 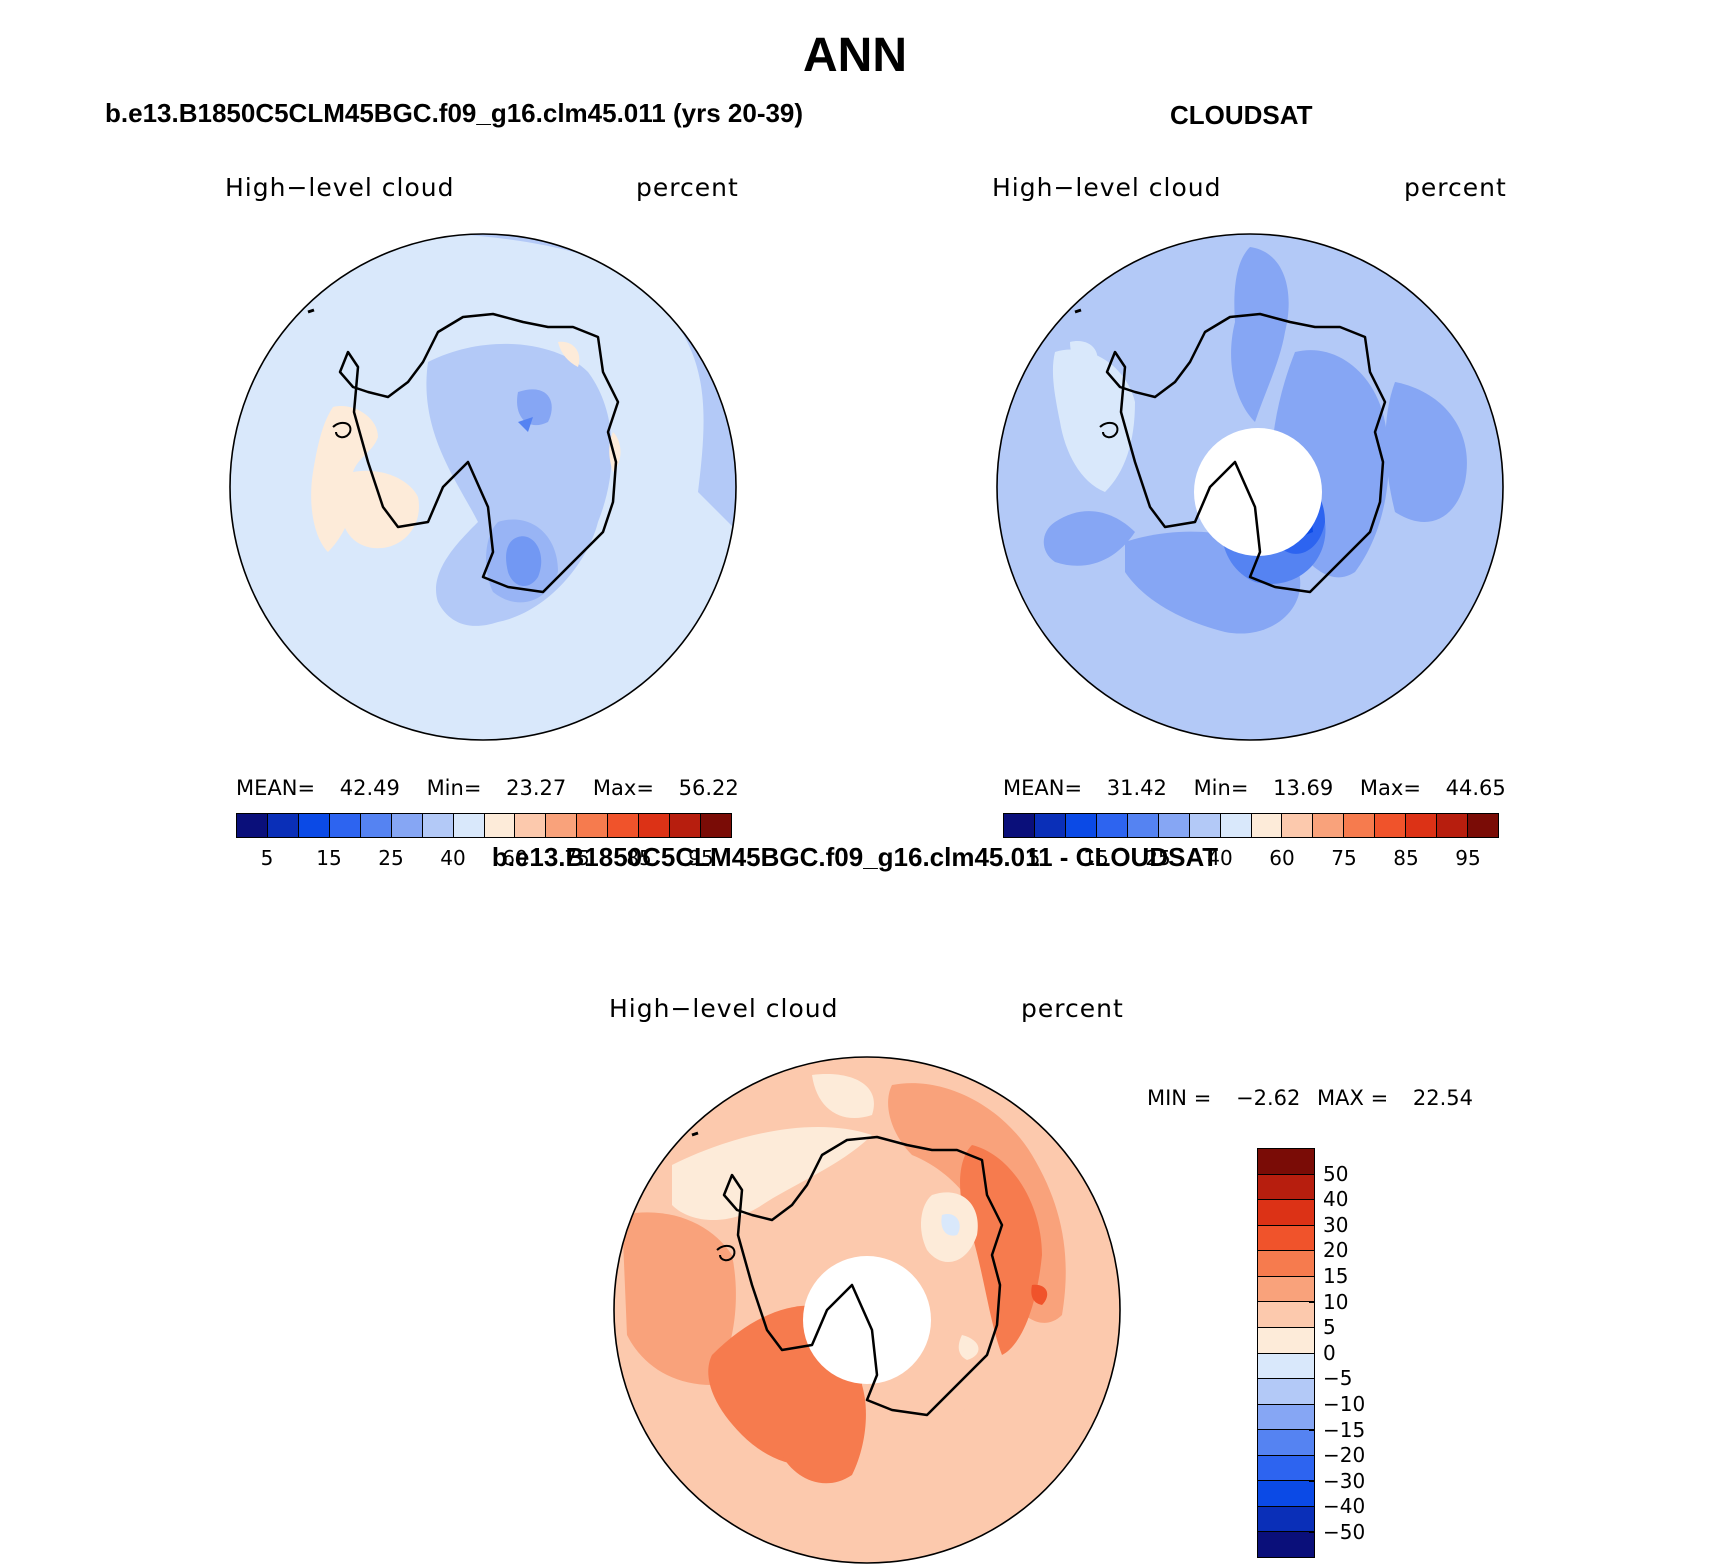 I want to click on colorbar-tick-label: −15, so click(x=1344, y=1430).